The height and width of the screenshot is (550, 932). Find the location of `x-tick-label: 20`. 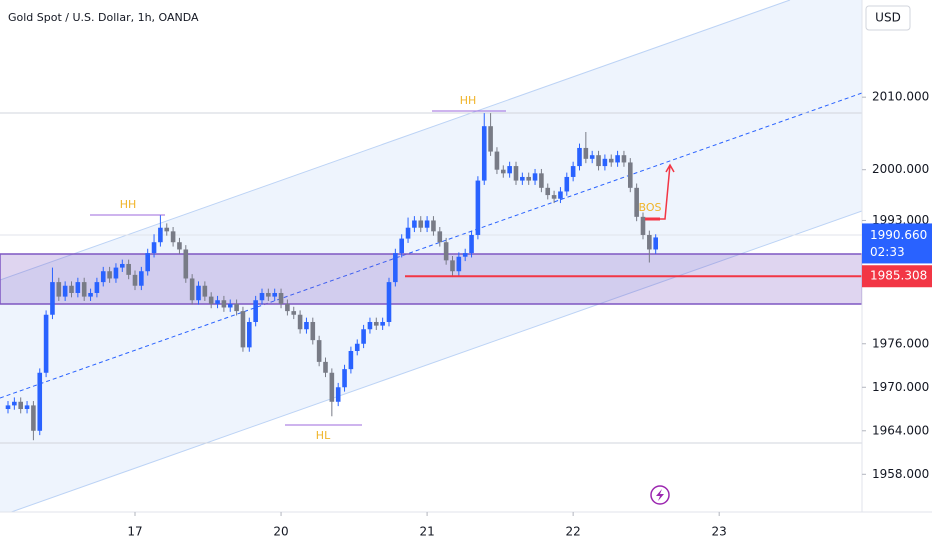

x-tick-label: 20 is located at coordinates (280, 532).